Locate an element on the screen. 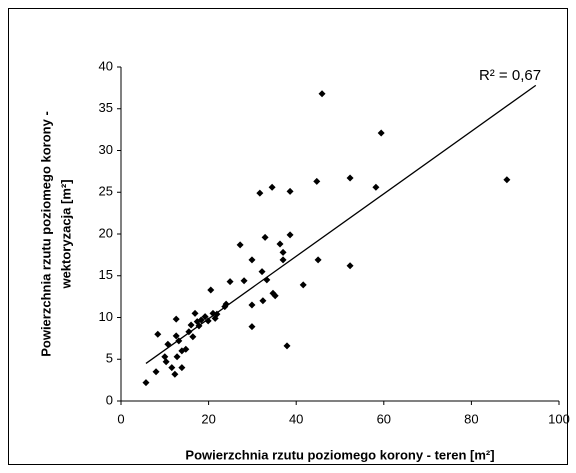 This screenshot has width=576, height=473. x-tick-label: 0 is located at coordinates (120, 418).